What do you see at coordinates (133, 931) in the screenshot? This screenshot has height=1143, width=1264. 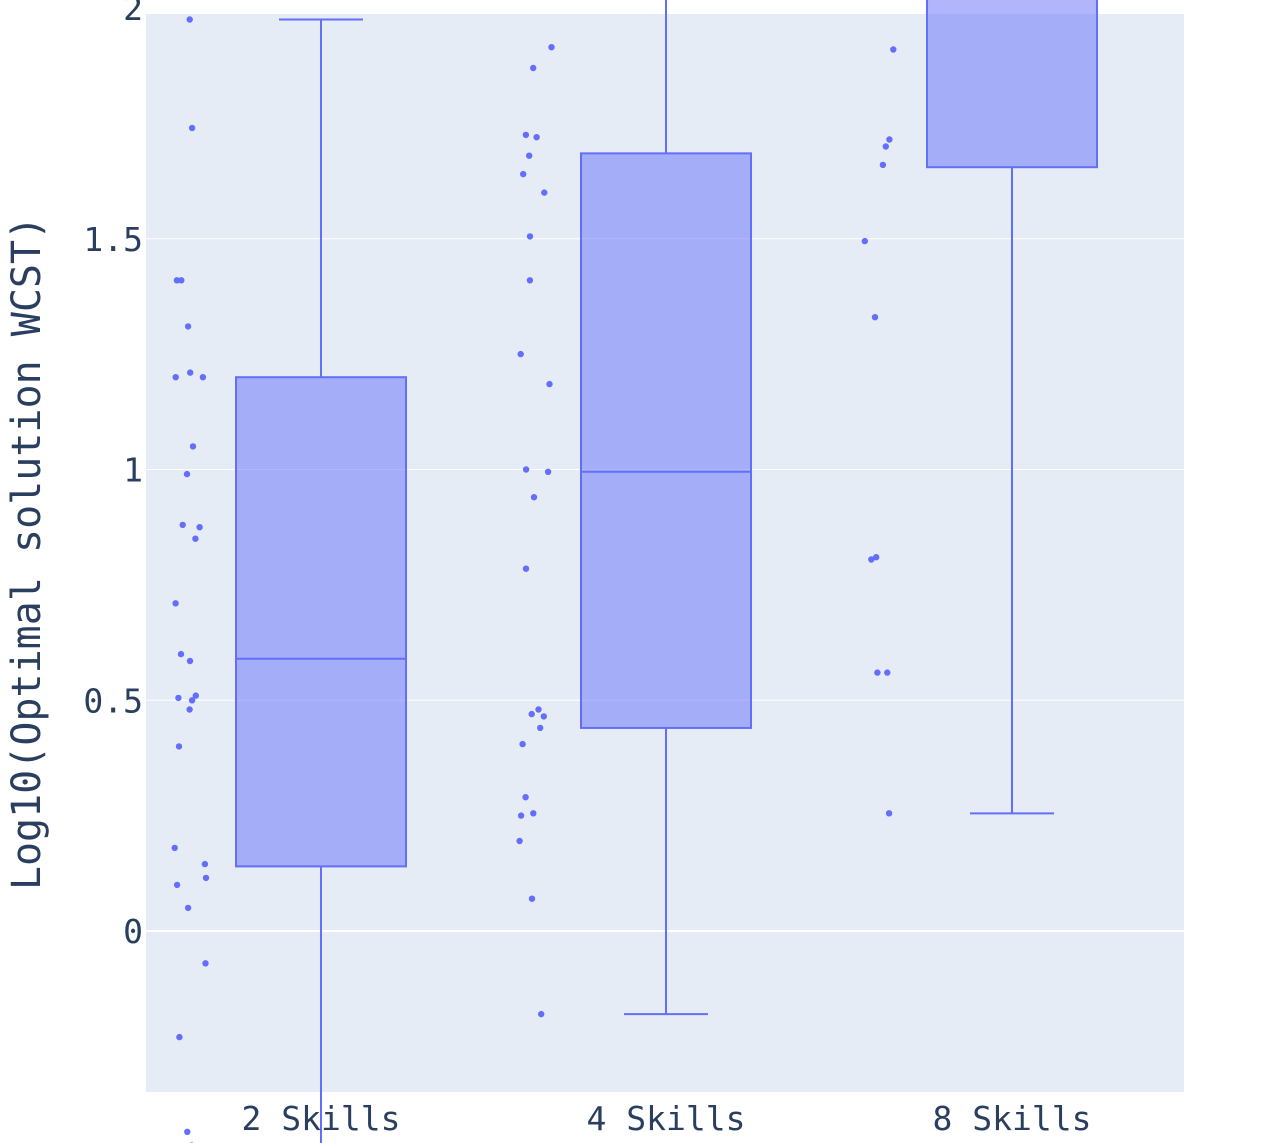 I see `y-tick-label: 0` at bounding box center [133, 931].